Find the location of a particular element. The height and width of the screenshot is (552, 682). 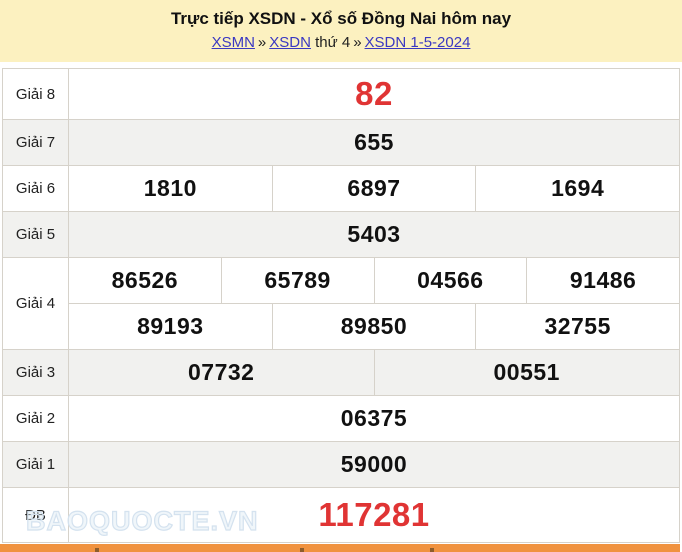

page-title: Trực tiếp XSDN - Xổ số Đồng Nai hôm nay is located at coordinates (341, 18).